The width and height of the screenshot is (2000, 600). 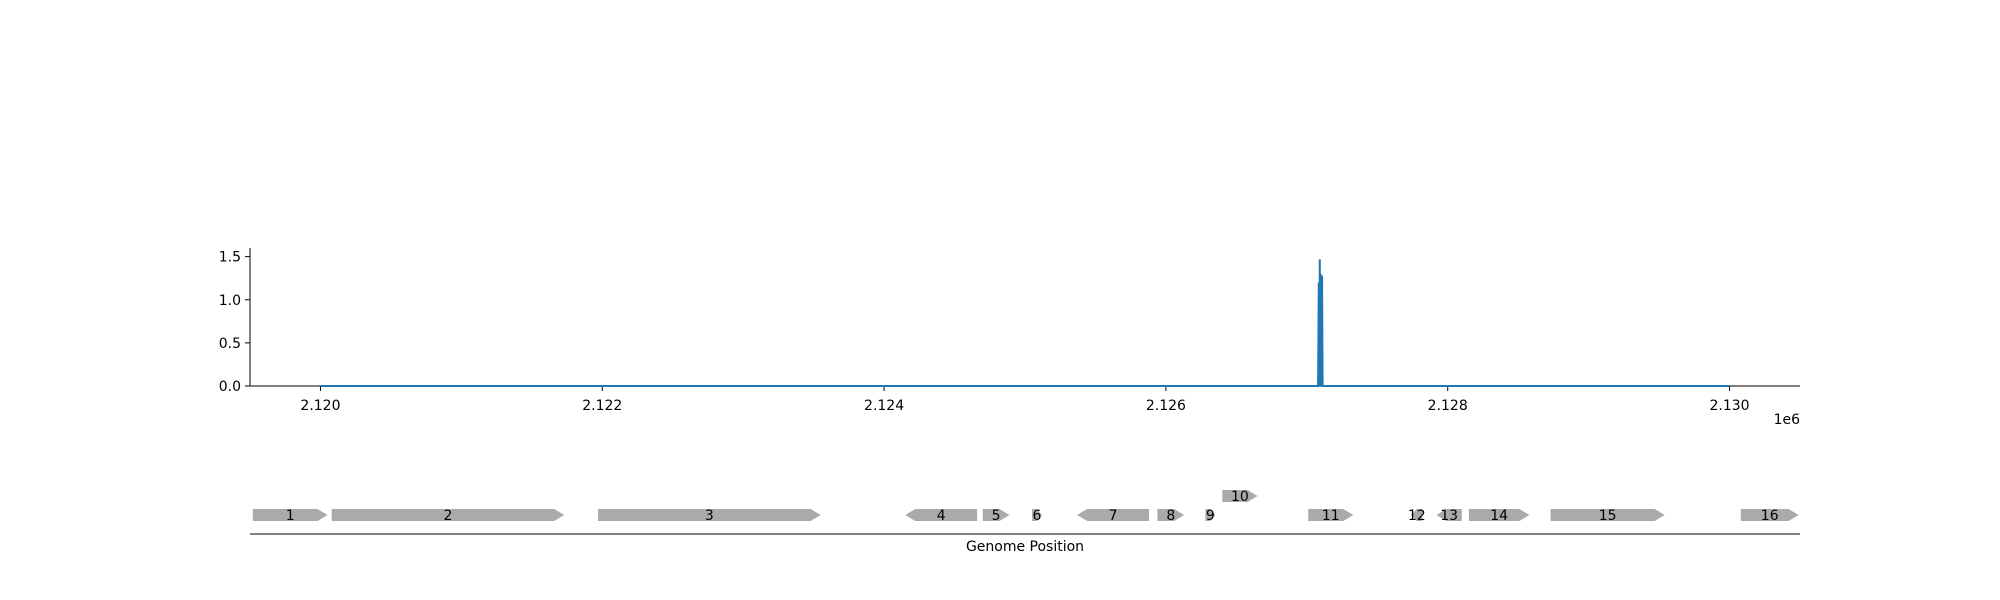 I want to click on gene-label: 11, so click(x=1331, y=516).